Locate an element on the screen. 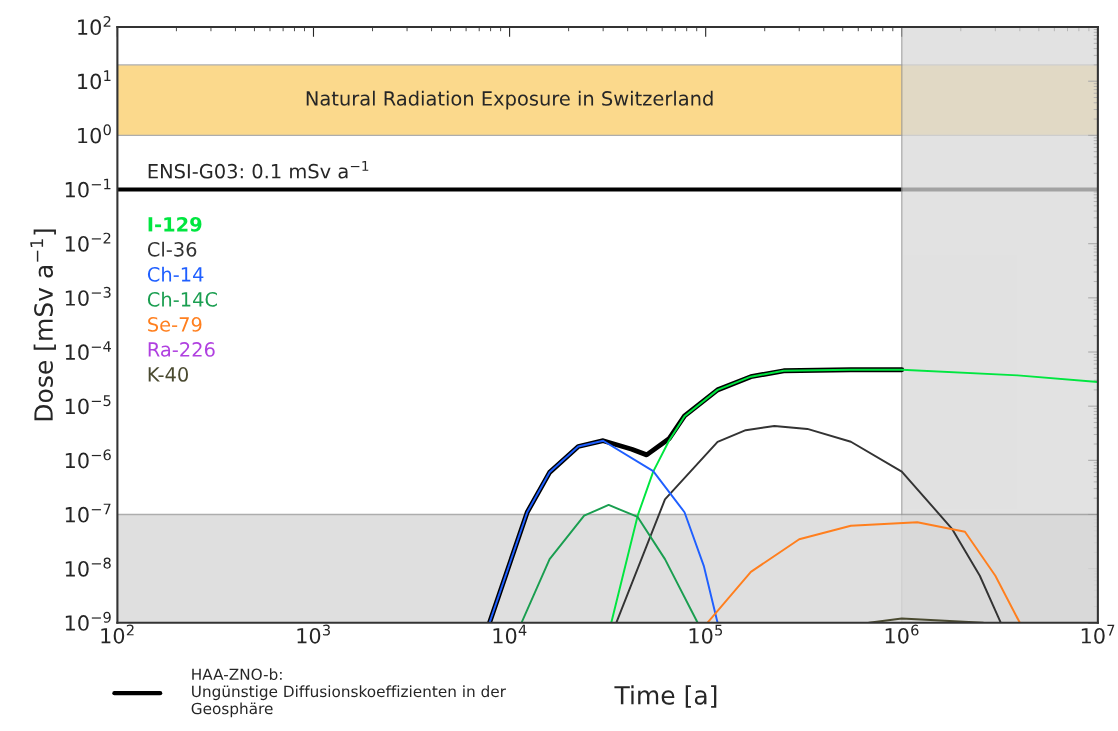  legend-label: Ra-226 is located at coordinates (181, 349).